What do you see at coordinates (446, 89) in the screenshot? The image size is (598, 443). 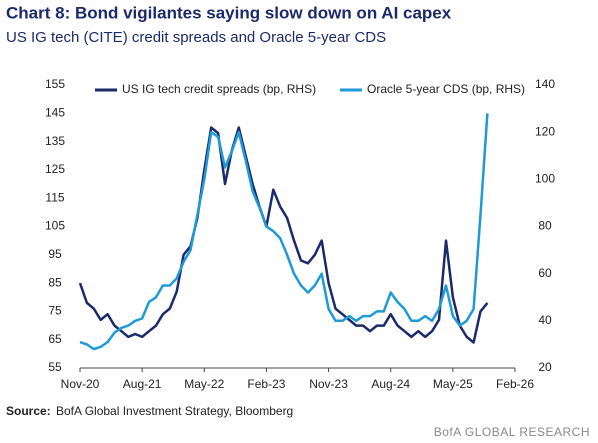 I see `legend-label: Oracle 5-year CDS (bp, RHS)` at bounding box center [446, 89].